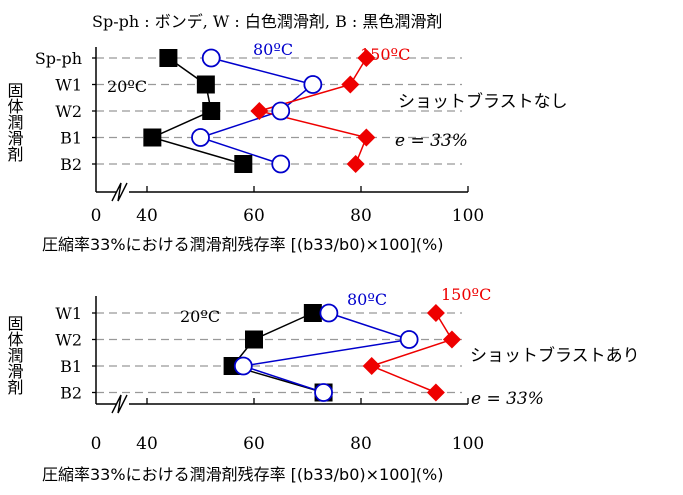  Describe the element at coordinates (267, 21) in the screenshot. I see `figure-caption: Sp-ph : ボンデ, W : 白色潤滑剤, B : 黒色潤滑剤` at that location.